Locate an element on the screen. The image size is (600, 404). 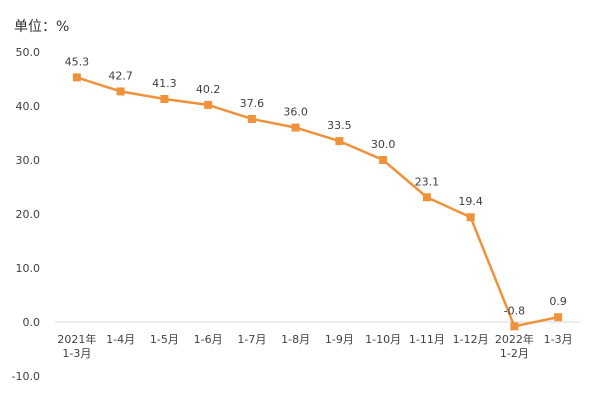
x-tick-label: 1-6月 is located at coordinates (208, 339).